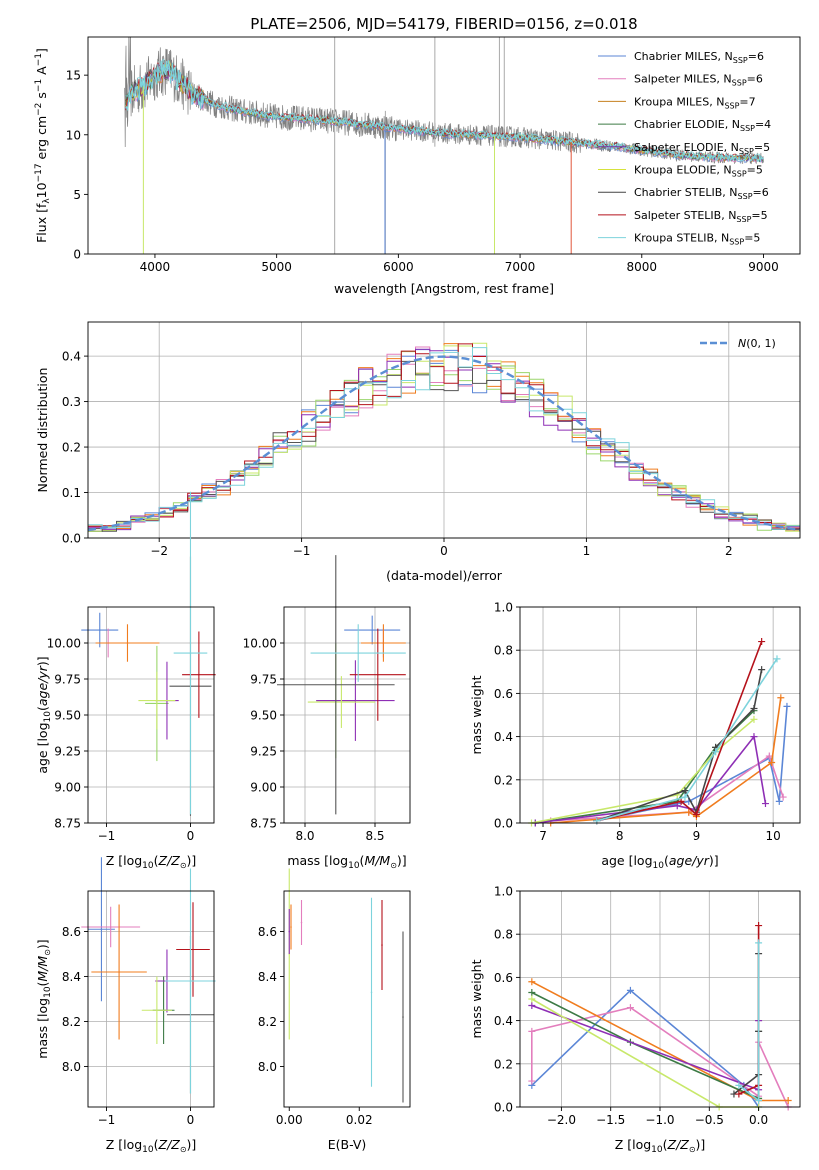  I want to click on model-spectrum-top, so click(444, 111).